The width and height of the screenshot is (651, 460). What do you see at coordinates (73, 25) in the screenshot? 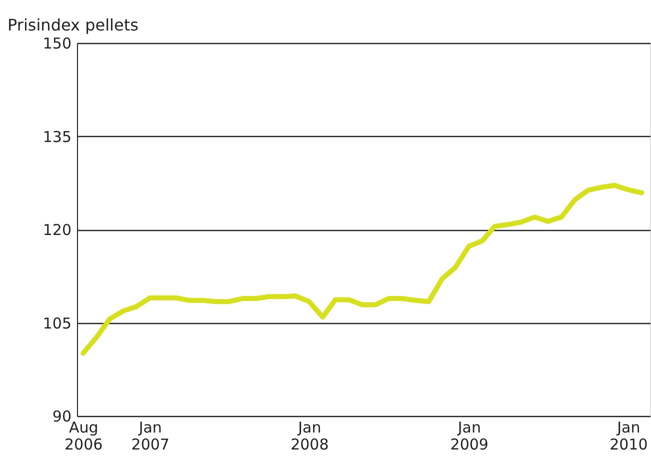
I see `y-axis-title: Prisindex pellets` at bounding box center [73, 25].